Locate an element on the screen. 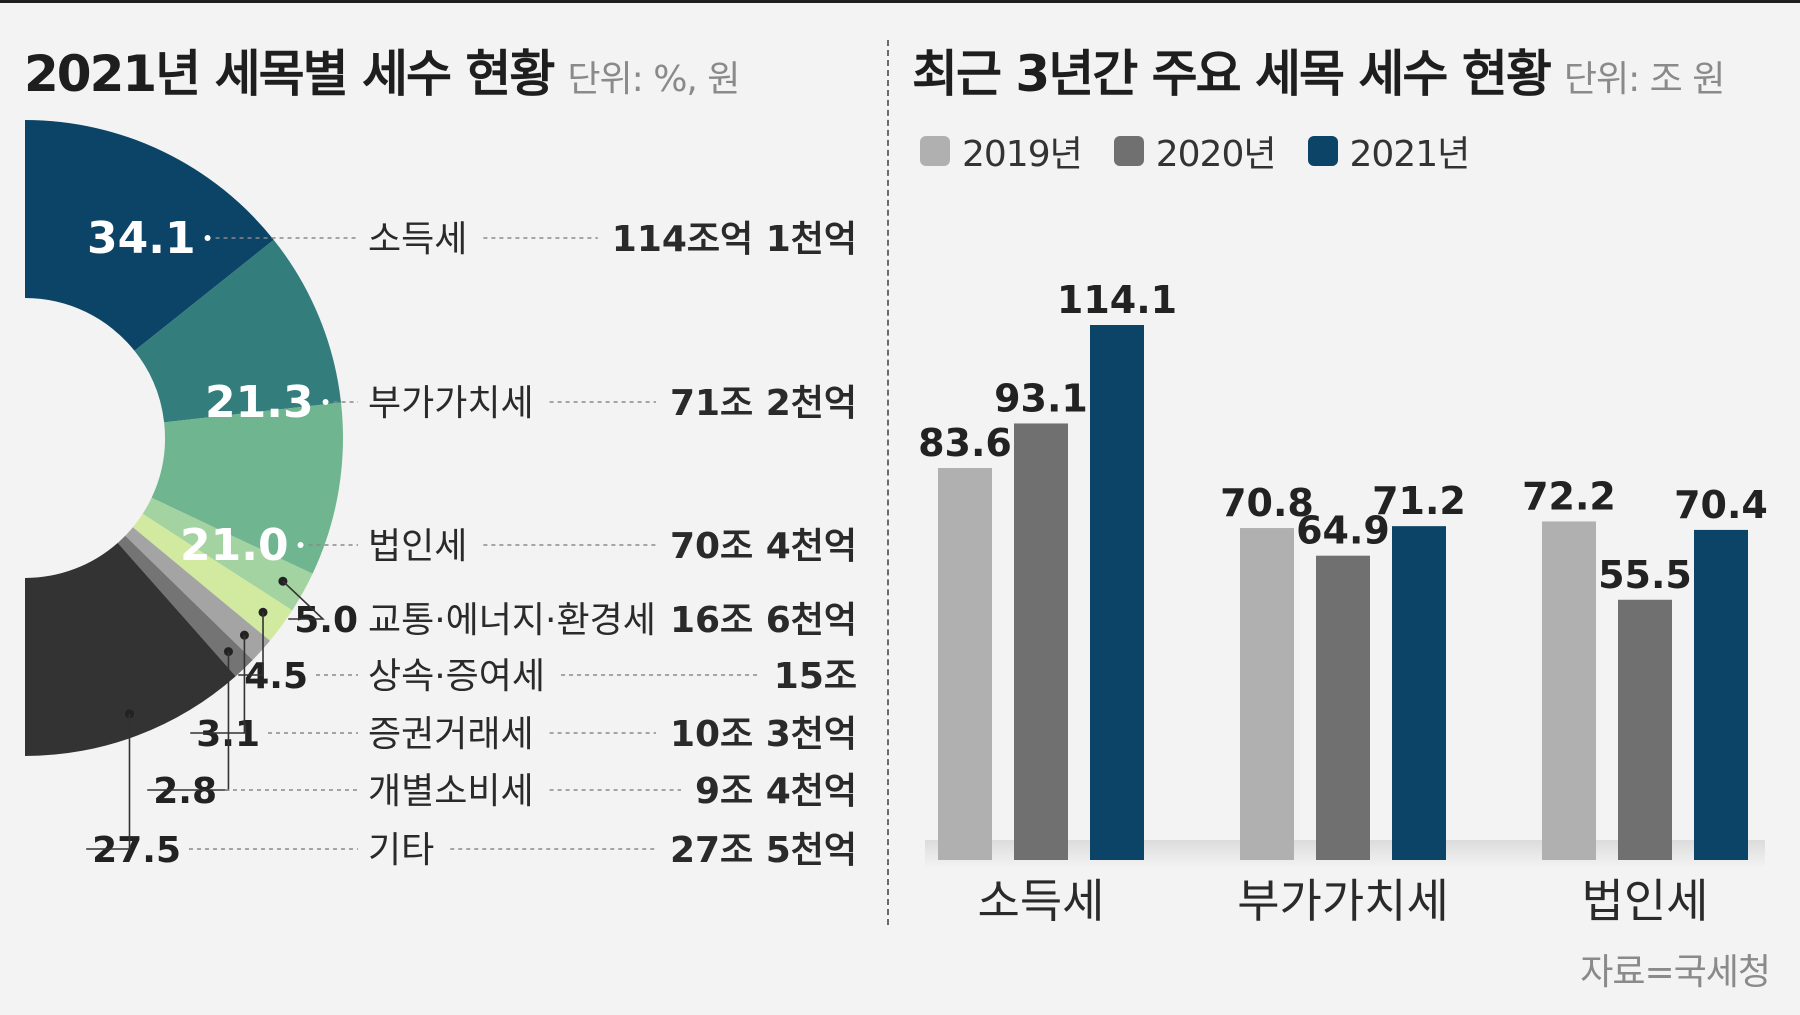  pie-amount-3: 16조 6천억 is located at coordinates (763, 620).